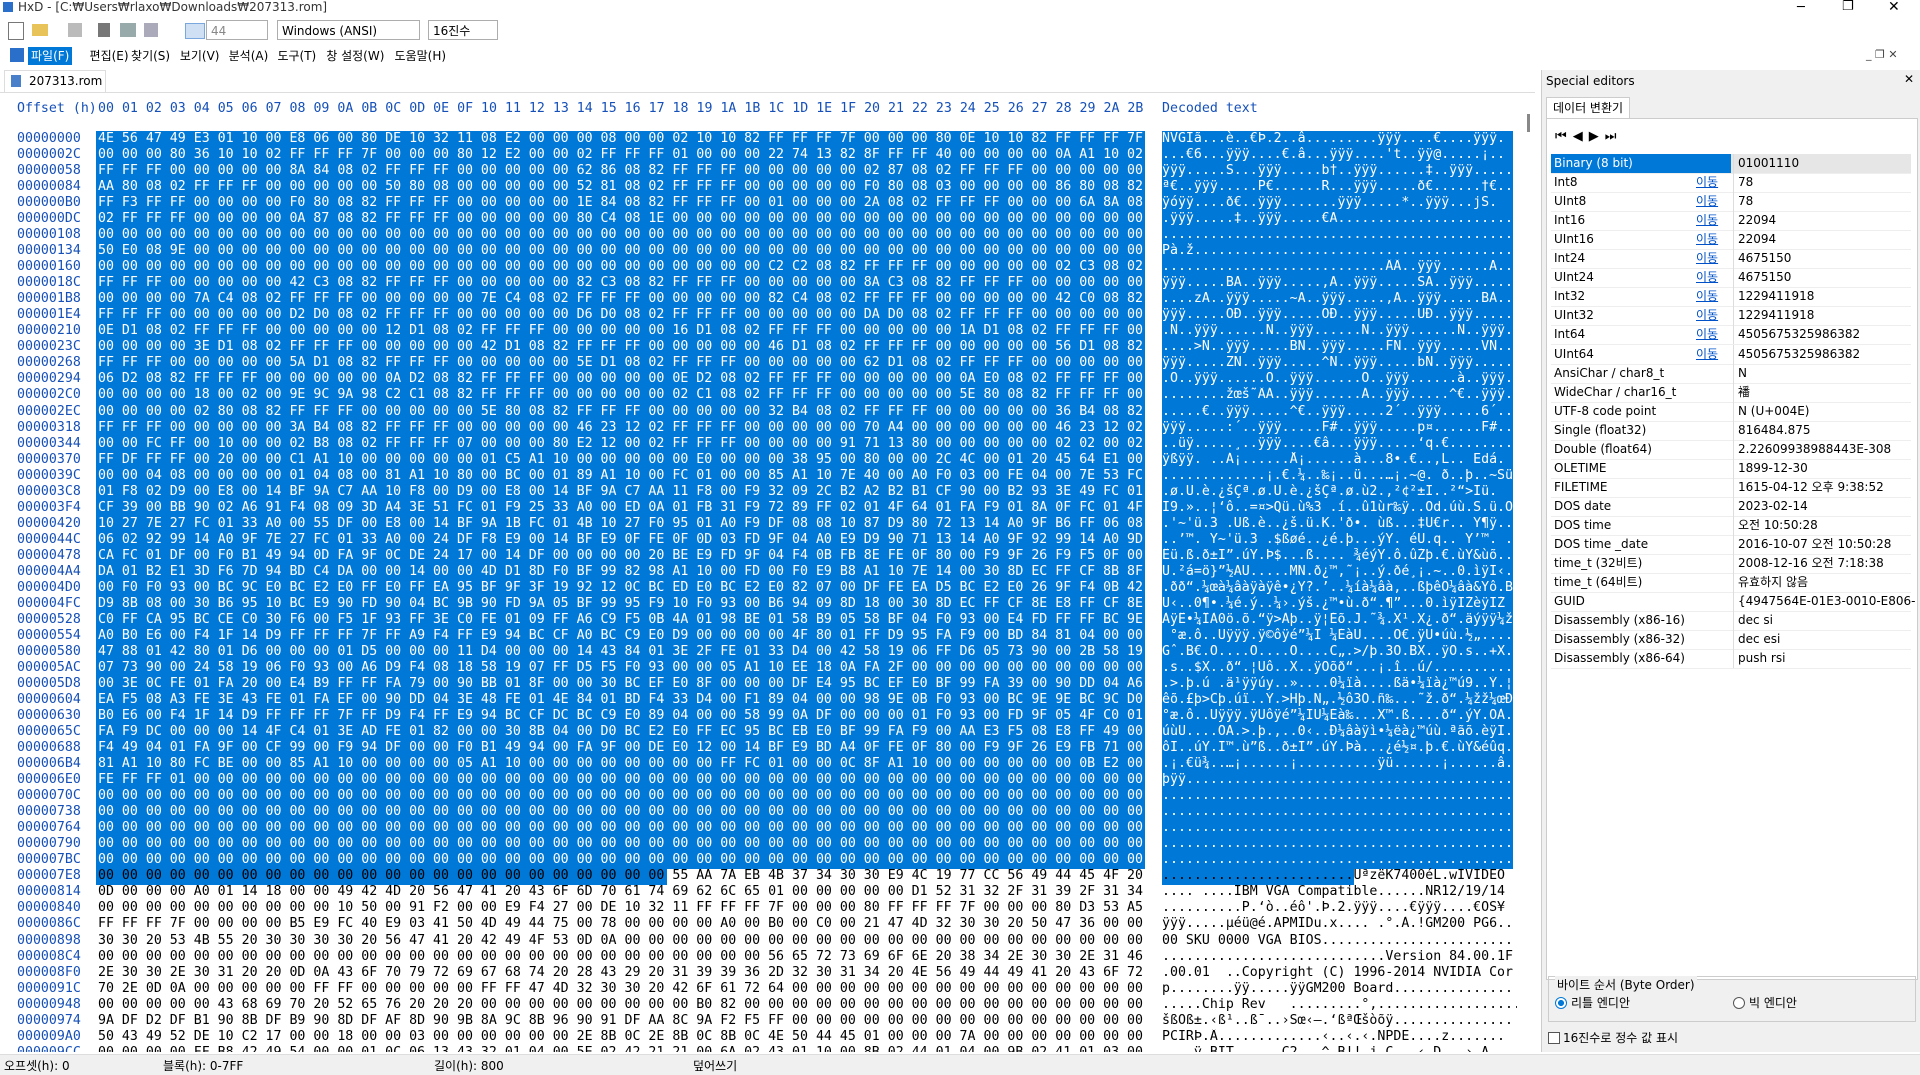 This screenshot has width=1920, height=1075. Describe the element at coordinates (1603, 448) in the screenshot. I see `inspector-label: Double (float64)` at that location.